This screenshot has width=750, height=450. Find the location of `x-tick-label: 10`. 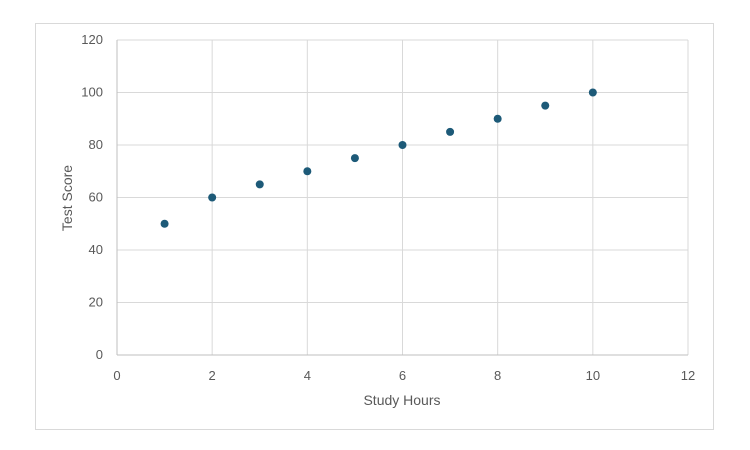

x-tick-label: 10 is located at coordinates (593, 375).